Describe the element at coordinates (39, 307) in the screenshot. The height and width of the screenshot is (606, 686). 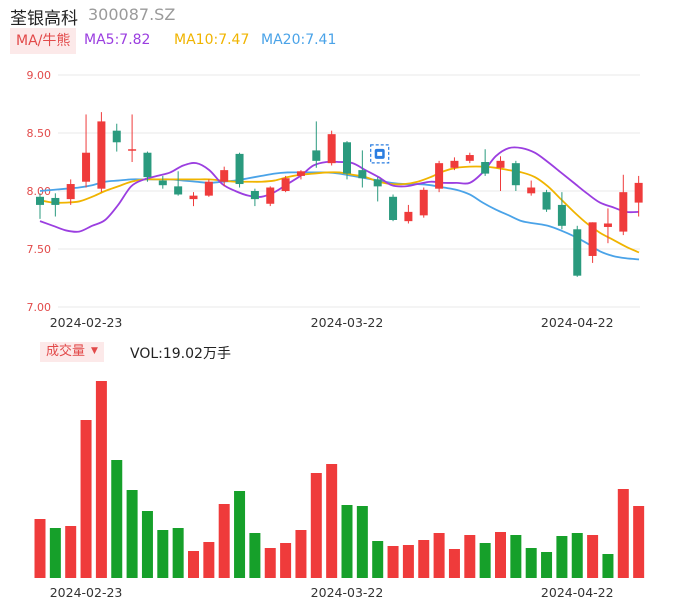
I see `price-tick-label: 7.00` at that location.